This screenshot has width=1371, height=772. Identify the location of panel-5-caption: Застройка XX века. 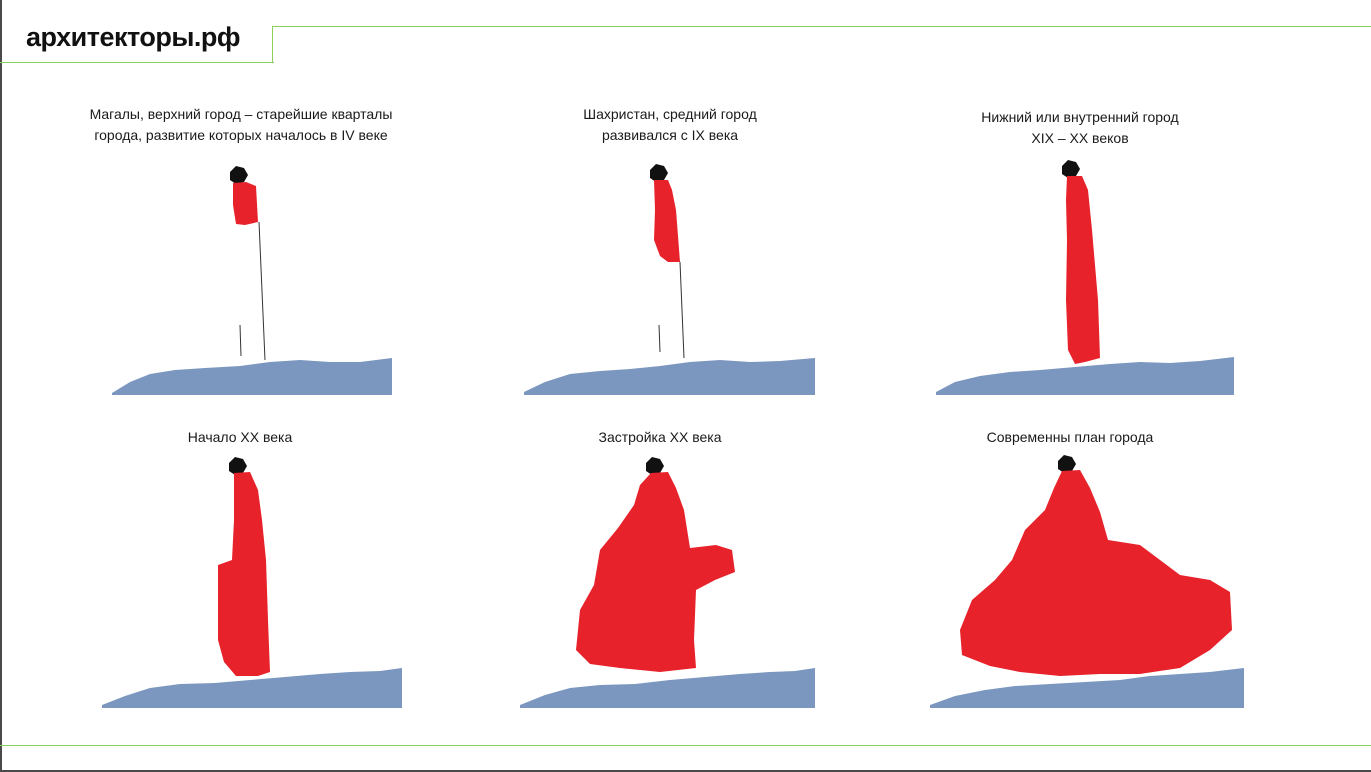
(660, 437).